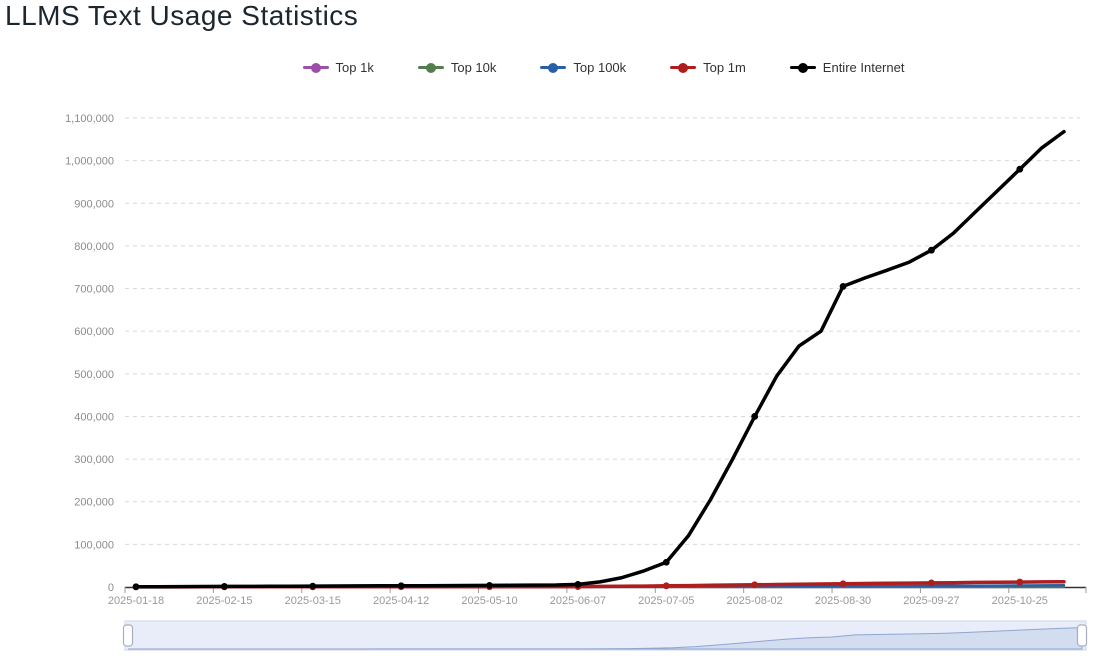 The width and height of the screenshot is (1119, 658). What do you see at coordinates (111, 588) in the screenshot?
I see `y-tick-label: 0` at bounding box center [111, 588].